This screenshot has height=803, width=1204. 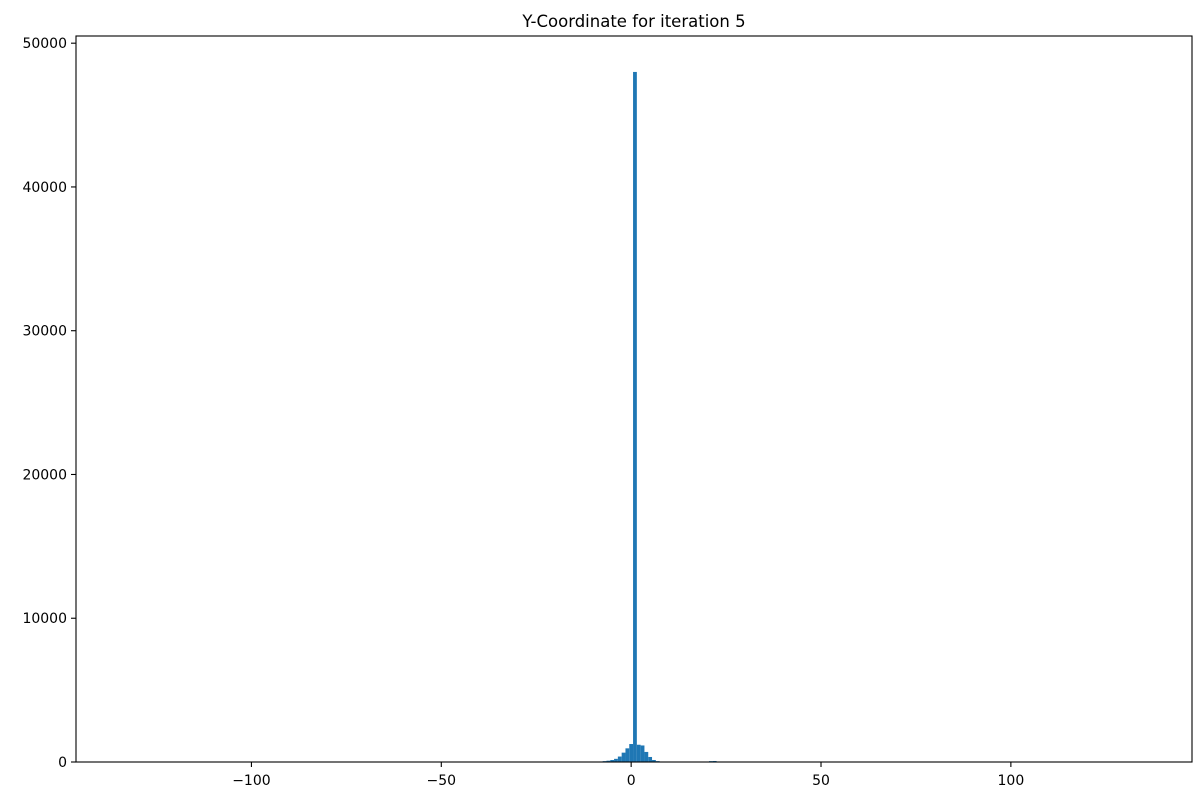 I want to click on x-tick-label: 0, so click(x=631, y=781).